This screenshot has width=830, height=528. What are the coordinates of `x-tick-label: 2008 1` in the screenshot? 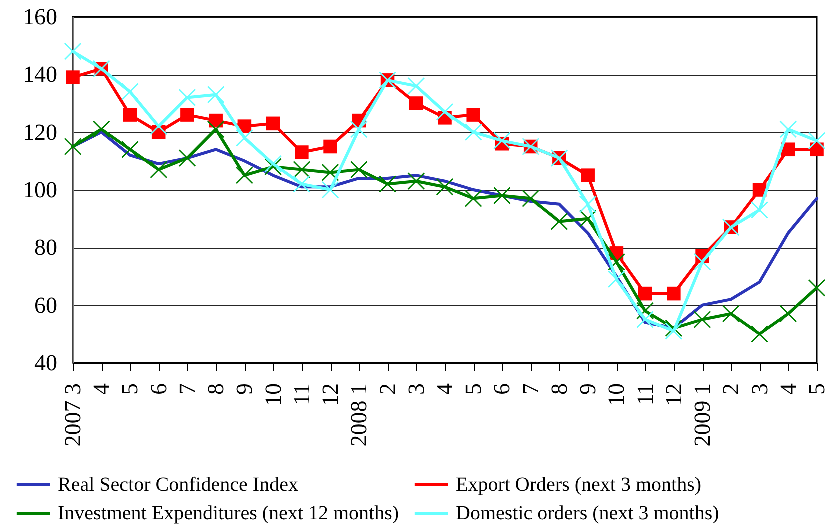 It's located at (359, 415).